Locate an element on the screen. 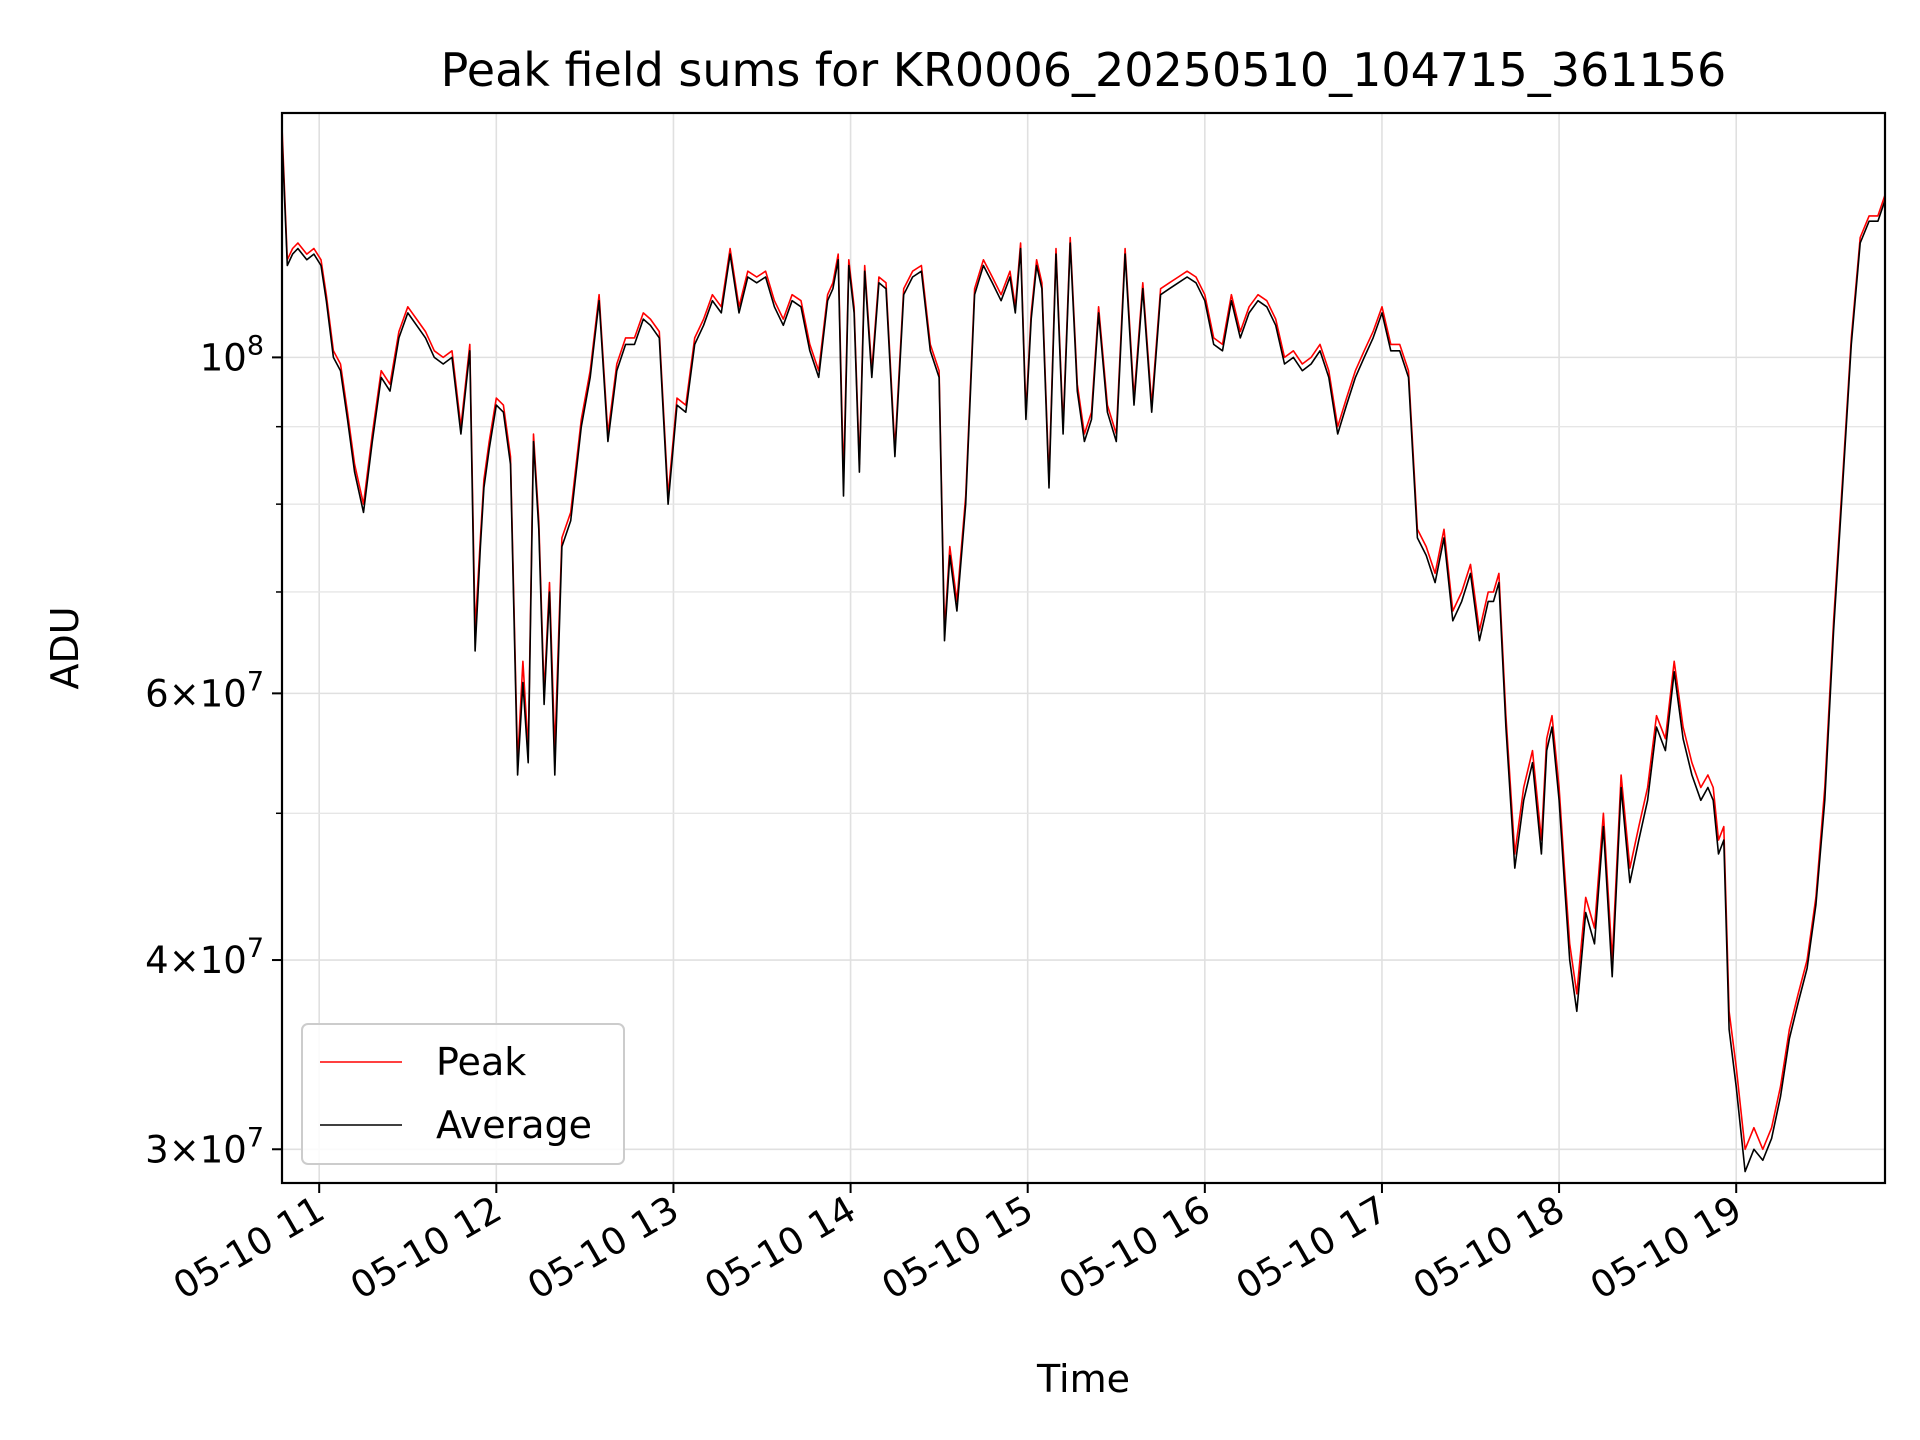  y-tick-mantissa: 6 is located at coordinates (157, 693).